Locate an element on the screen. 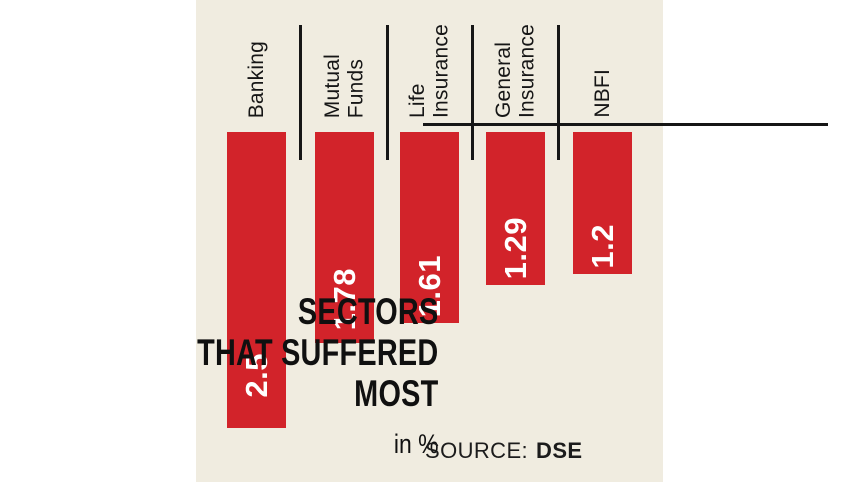 The width and height of the screenshot is (857, 482). chart-title-line-1: SECTORS is located at coordinates (367, 311).